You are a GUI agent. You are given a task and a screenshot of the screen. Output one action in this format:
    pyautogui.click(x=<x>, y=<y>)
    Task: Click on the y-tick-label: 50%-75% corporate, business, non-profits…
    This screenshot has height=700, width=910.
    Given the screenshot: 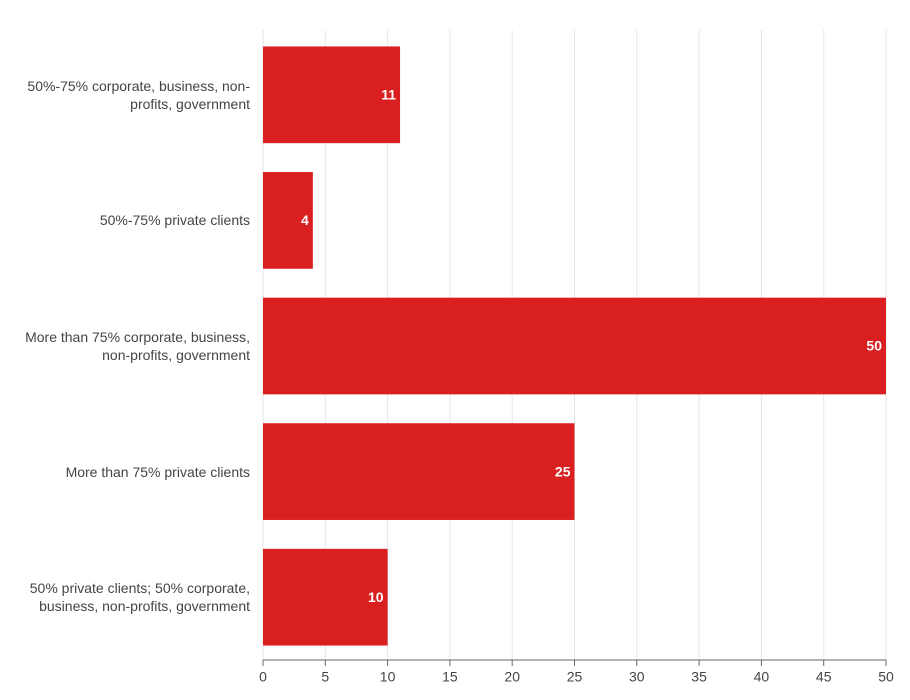 What is the action you would take?
    pyautogui.click(x=138, y=94)
    